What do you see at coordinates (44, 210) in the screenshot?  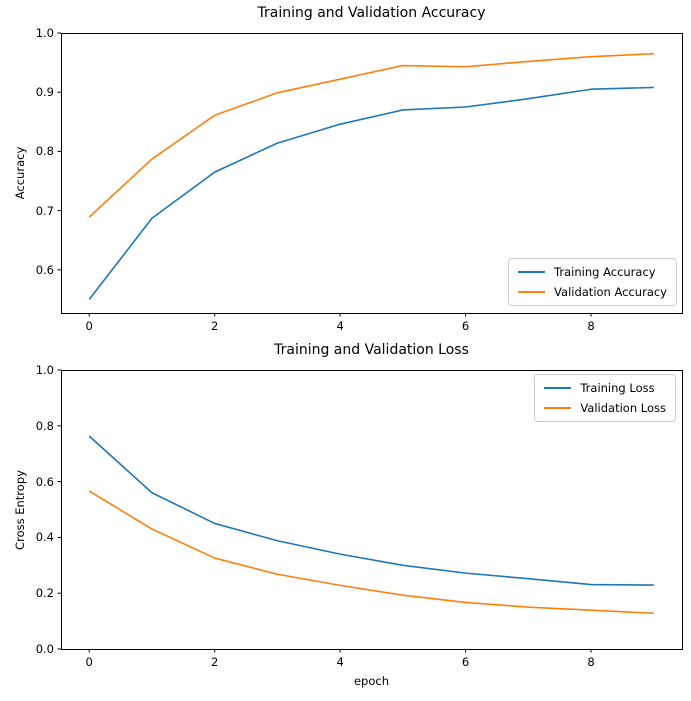 I see `y-tick-label: 0.7` at bounding box center [44, 210].